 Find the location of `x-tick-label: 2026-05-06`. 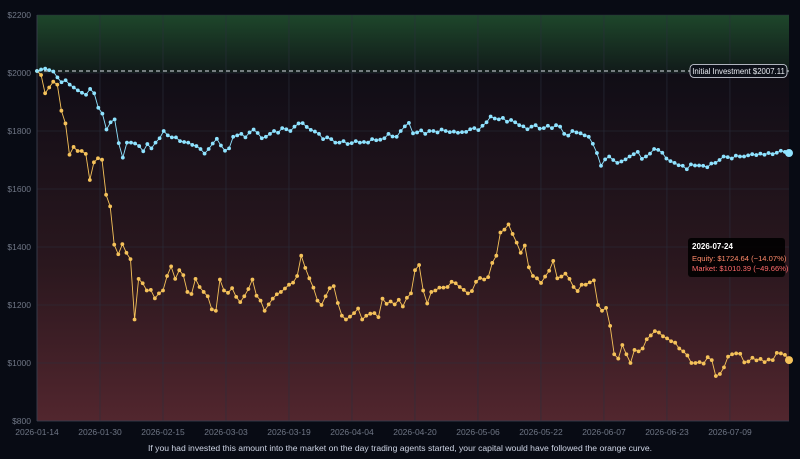

x-tick-label: 2026-05-06 is located at coordinates (478, 432).